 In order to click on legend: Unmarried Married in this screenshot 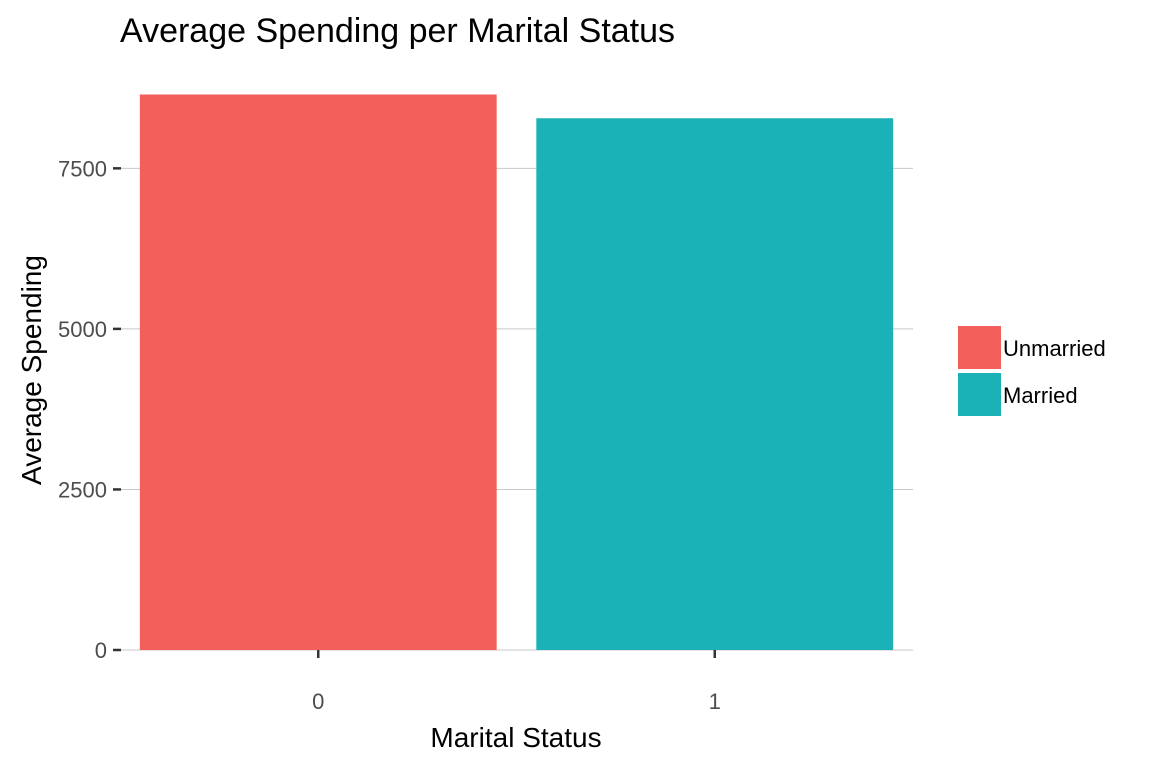, I will do `click(1032, 371)`.